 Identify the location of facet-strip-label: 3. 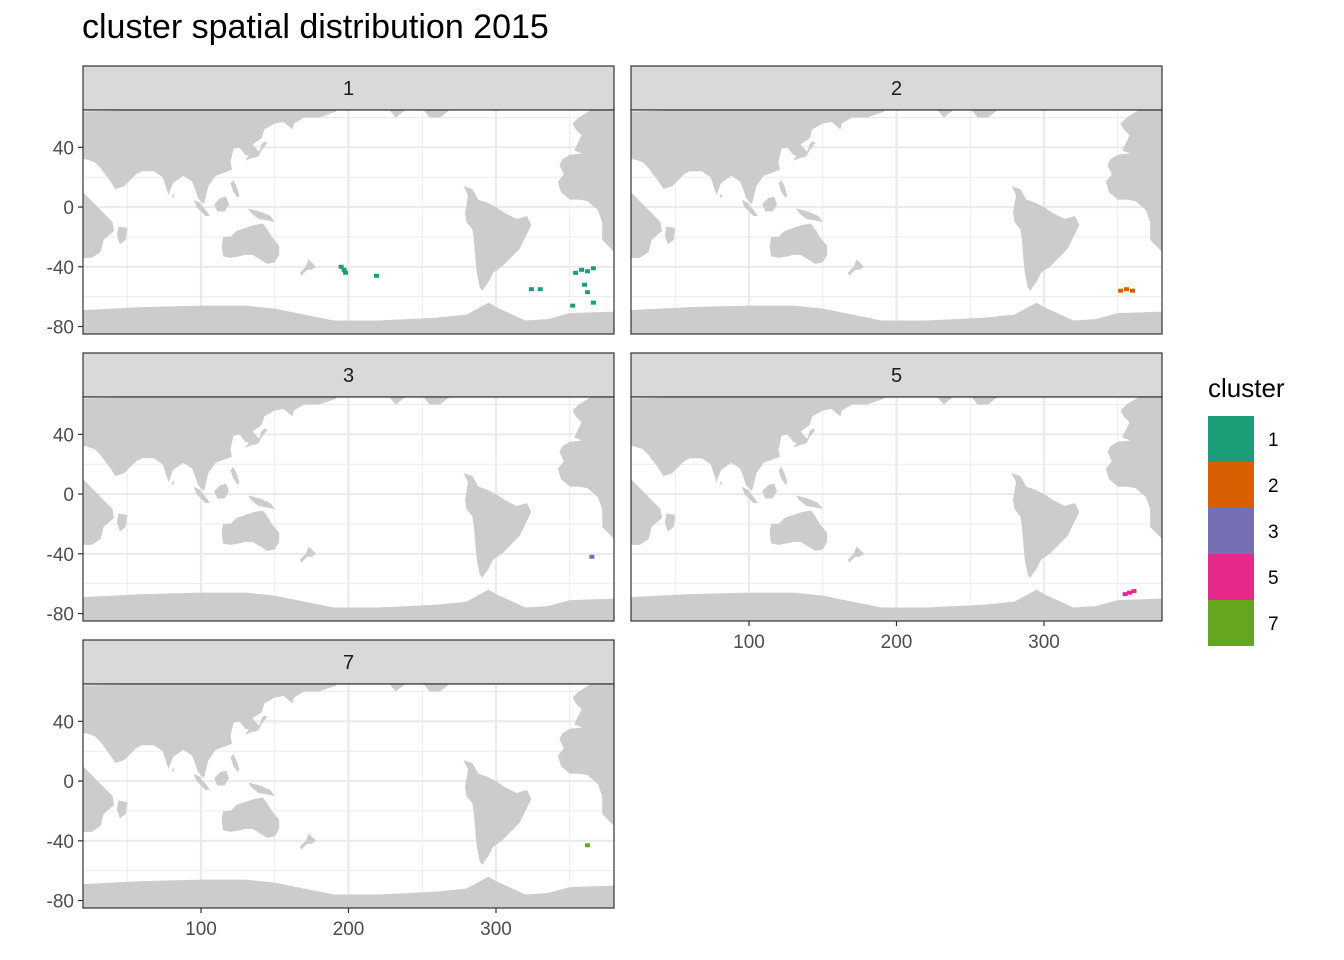
(348, 376).